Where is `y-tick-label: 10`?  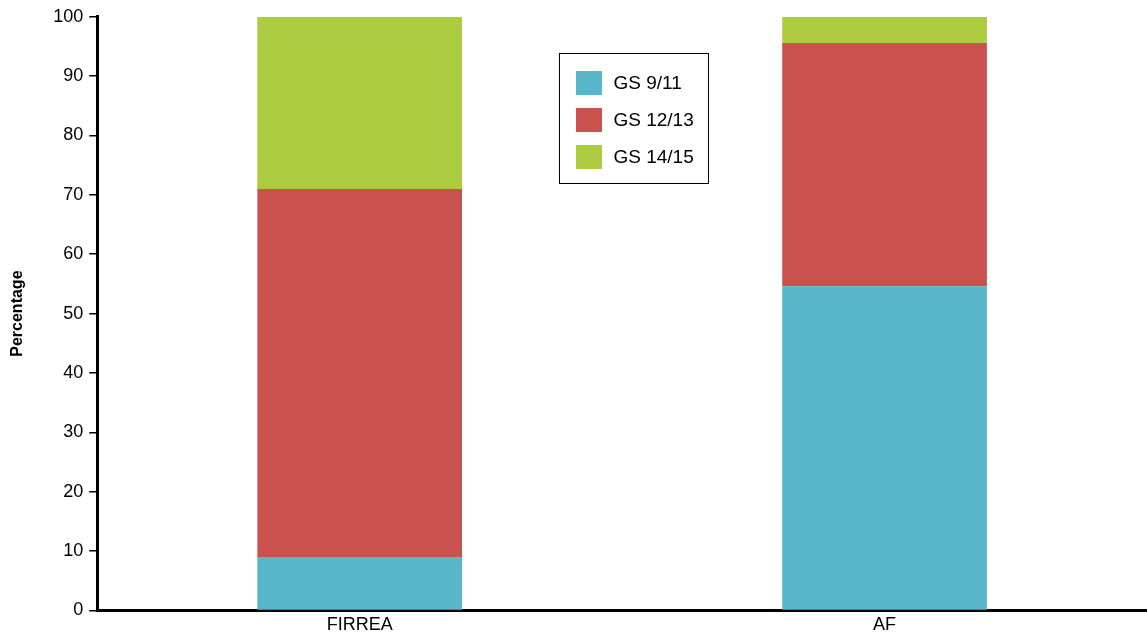
y-tick-label: 10 is located at coordinates (73, 550).